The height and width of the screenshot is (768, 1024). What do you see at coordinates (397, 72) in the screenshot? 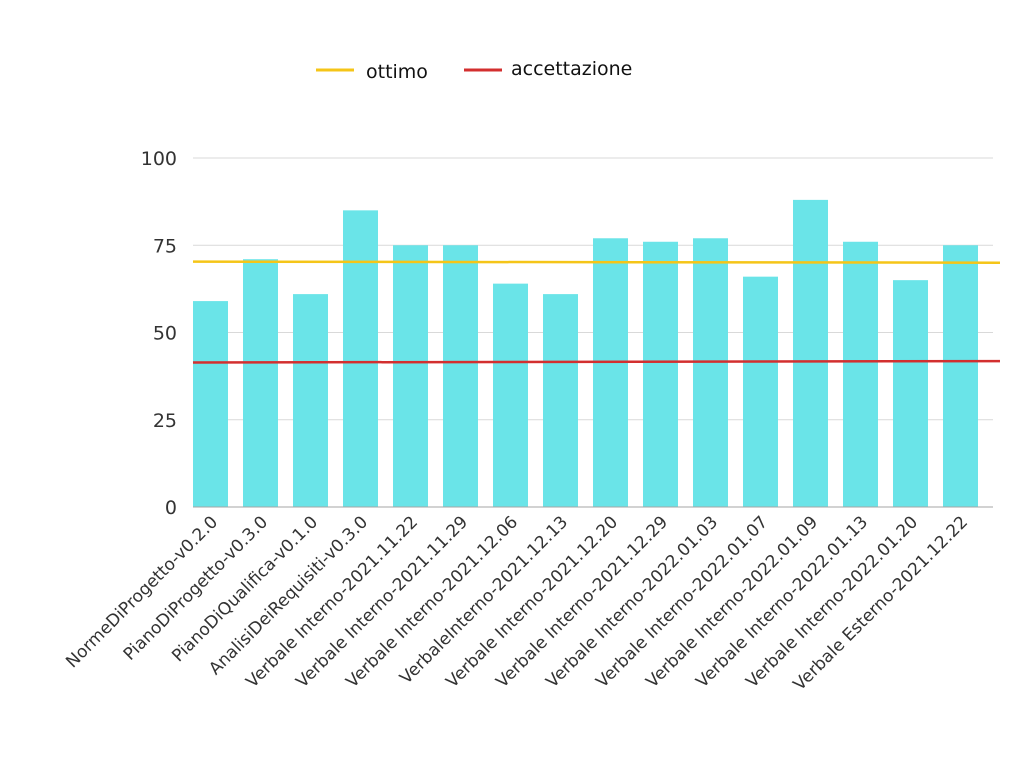
I see `legend-label-ottimo: ottimo` at bounding box center [397, 72].